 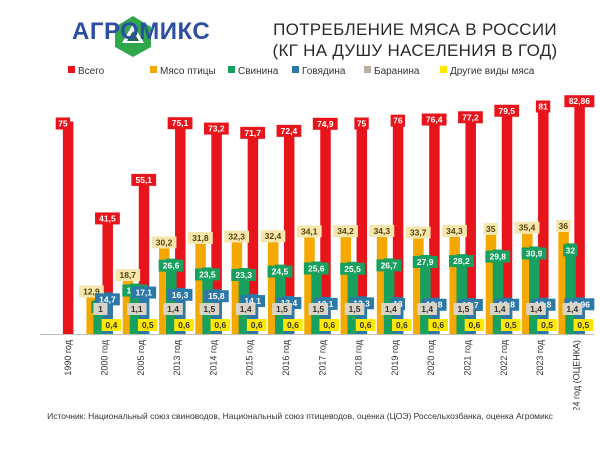 What do you see at coordinates (487, 71) in the screenshot?
I see `legend-item: Другие виды мяса` at bounding box center [487, 71].